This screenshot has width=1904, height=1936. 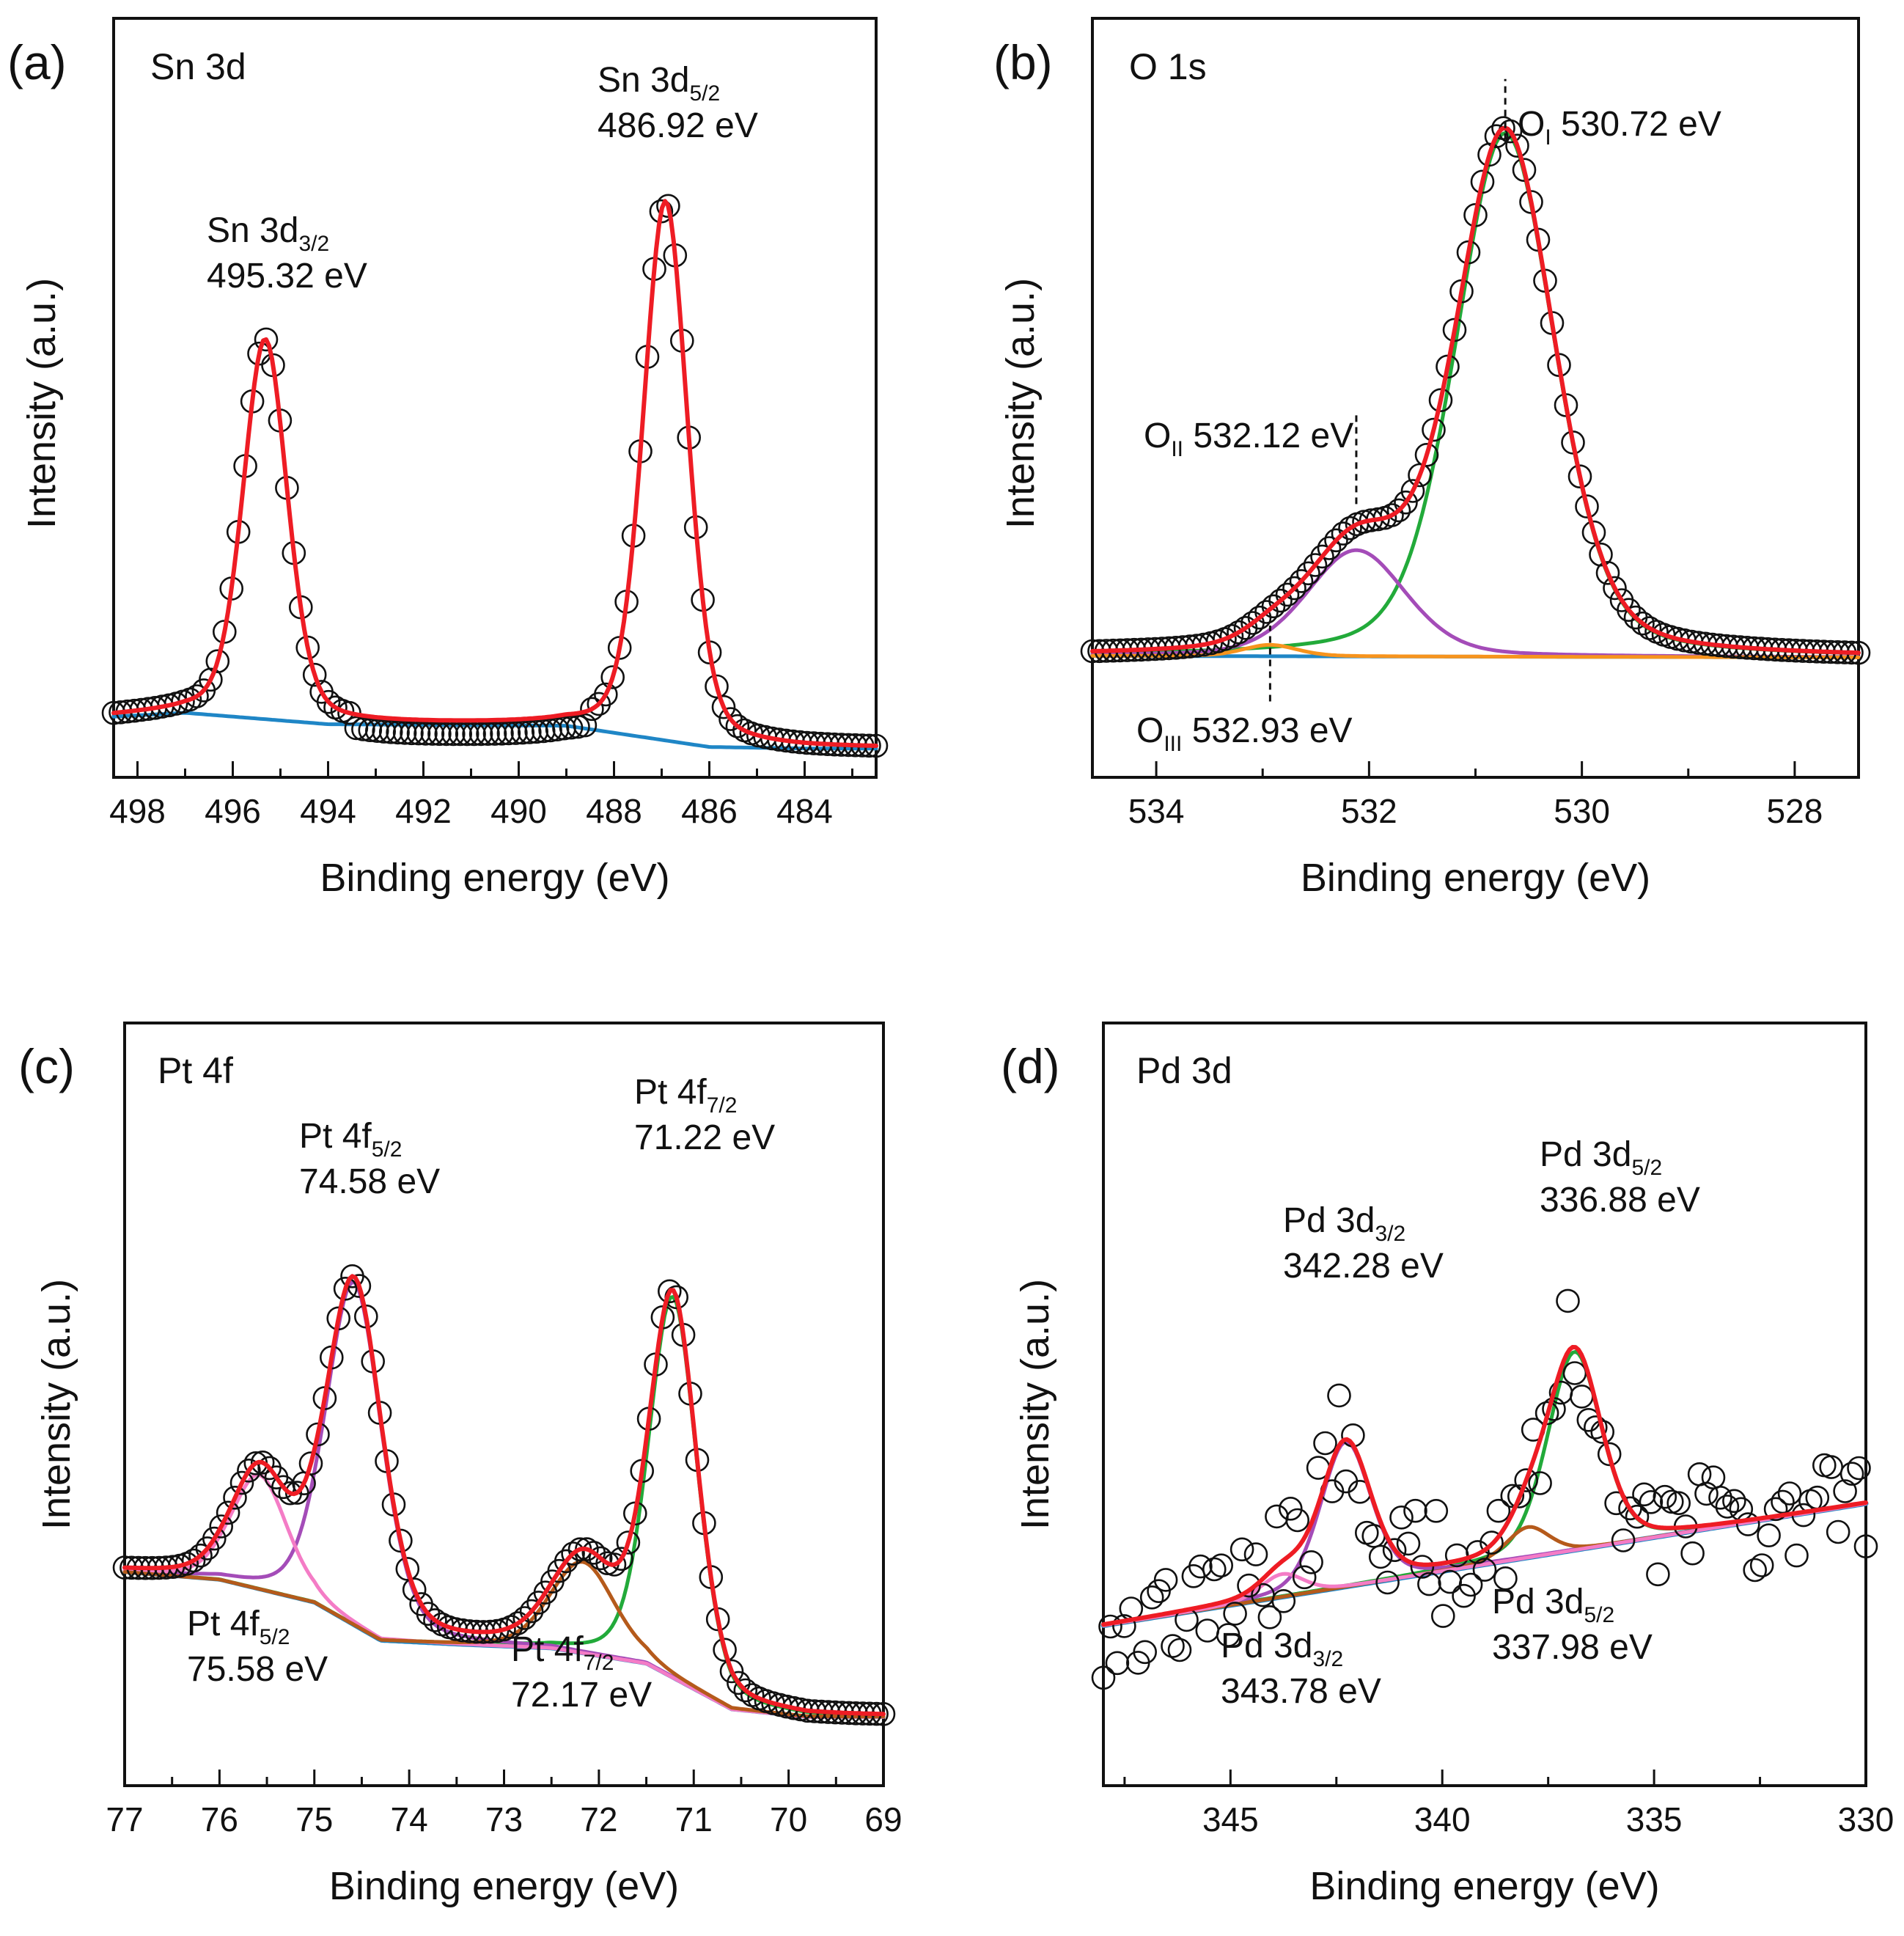 I want to click on x-tick-label: 345, so click(x=1230, y=1819).